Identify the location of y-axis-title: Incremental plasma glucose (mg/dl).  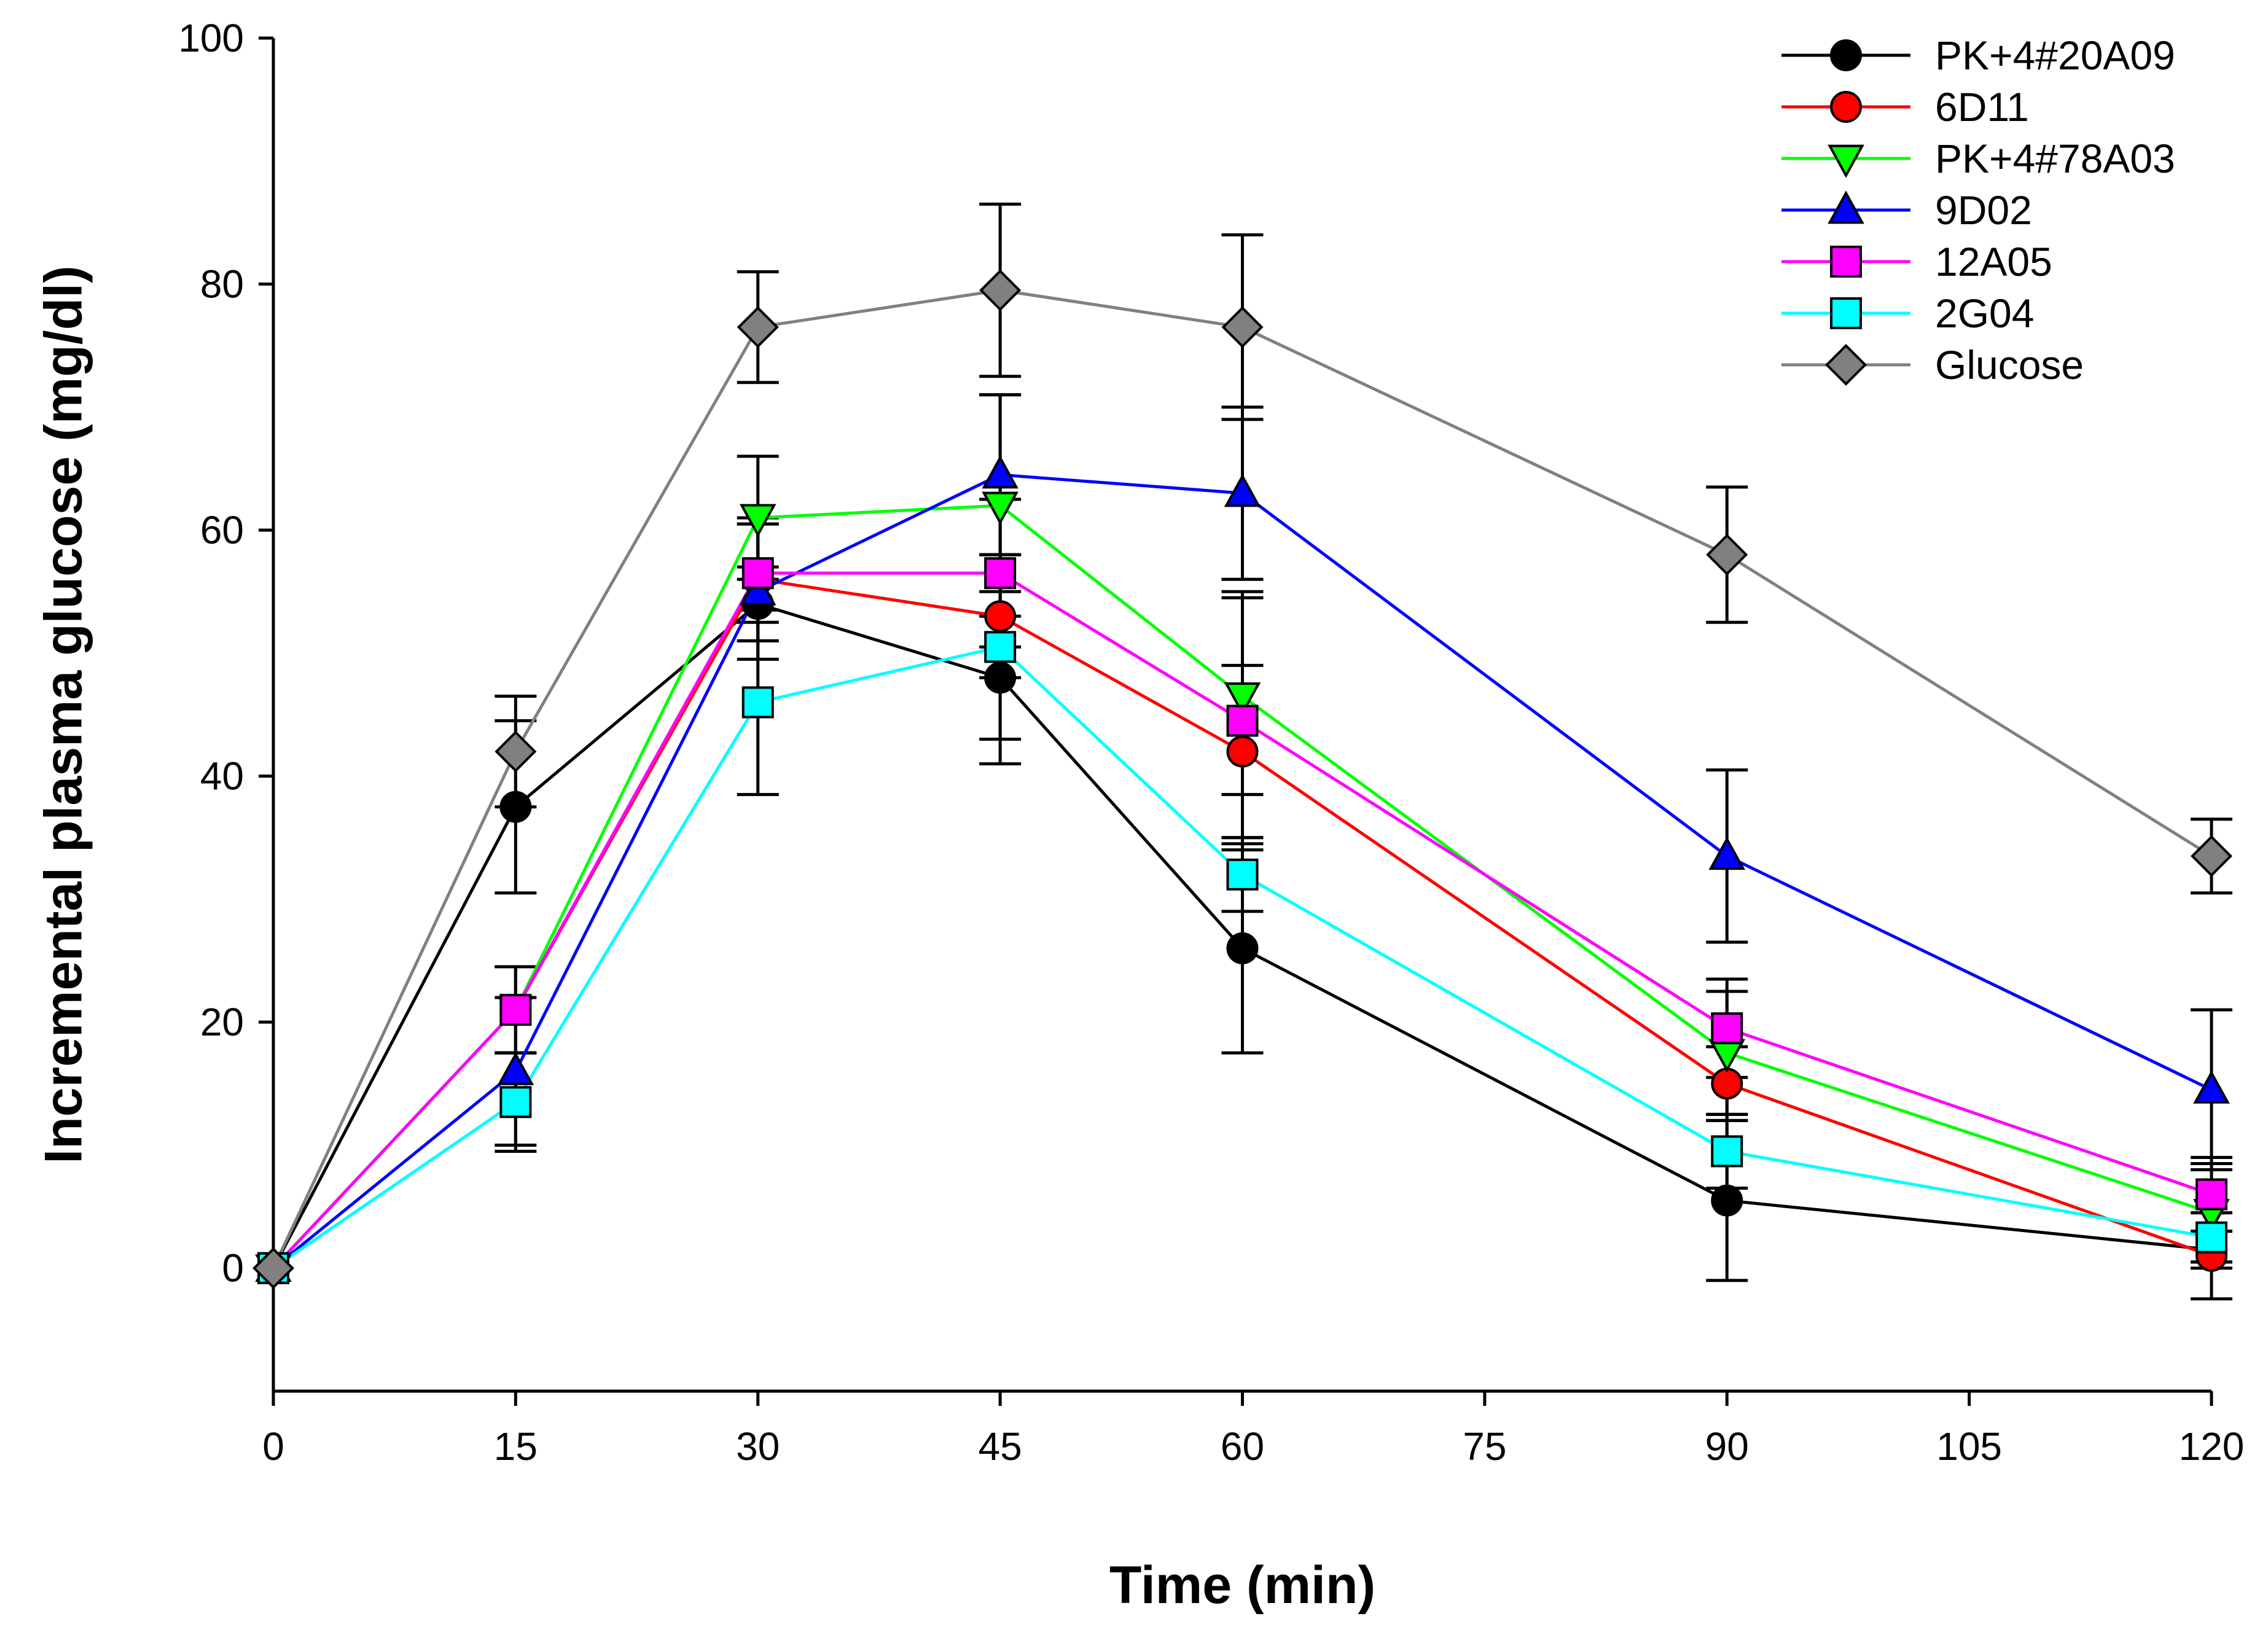
(63, 714).